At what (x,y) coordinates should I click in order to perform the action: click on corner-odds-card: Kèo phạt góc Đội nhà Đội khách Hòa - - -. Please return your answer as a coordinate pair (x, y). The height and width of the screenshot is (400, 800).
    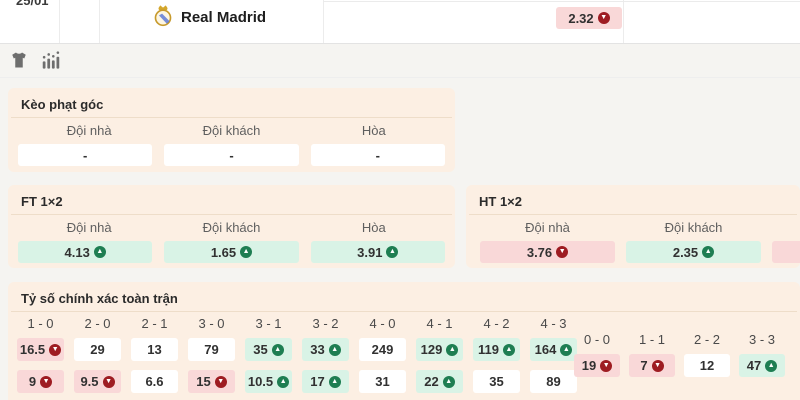
    Looking at the image, I should click on (231, 130).